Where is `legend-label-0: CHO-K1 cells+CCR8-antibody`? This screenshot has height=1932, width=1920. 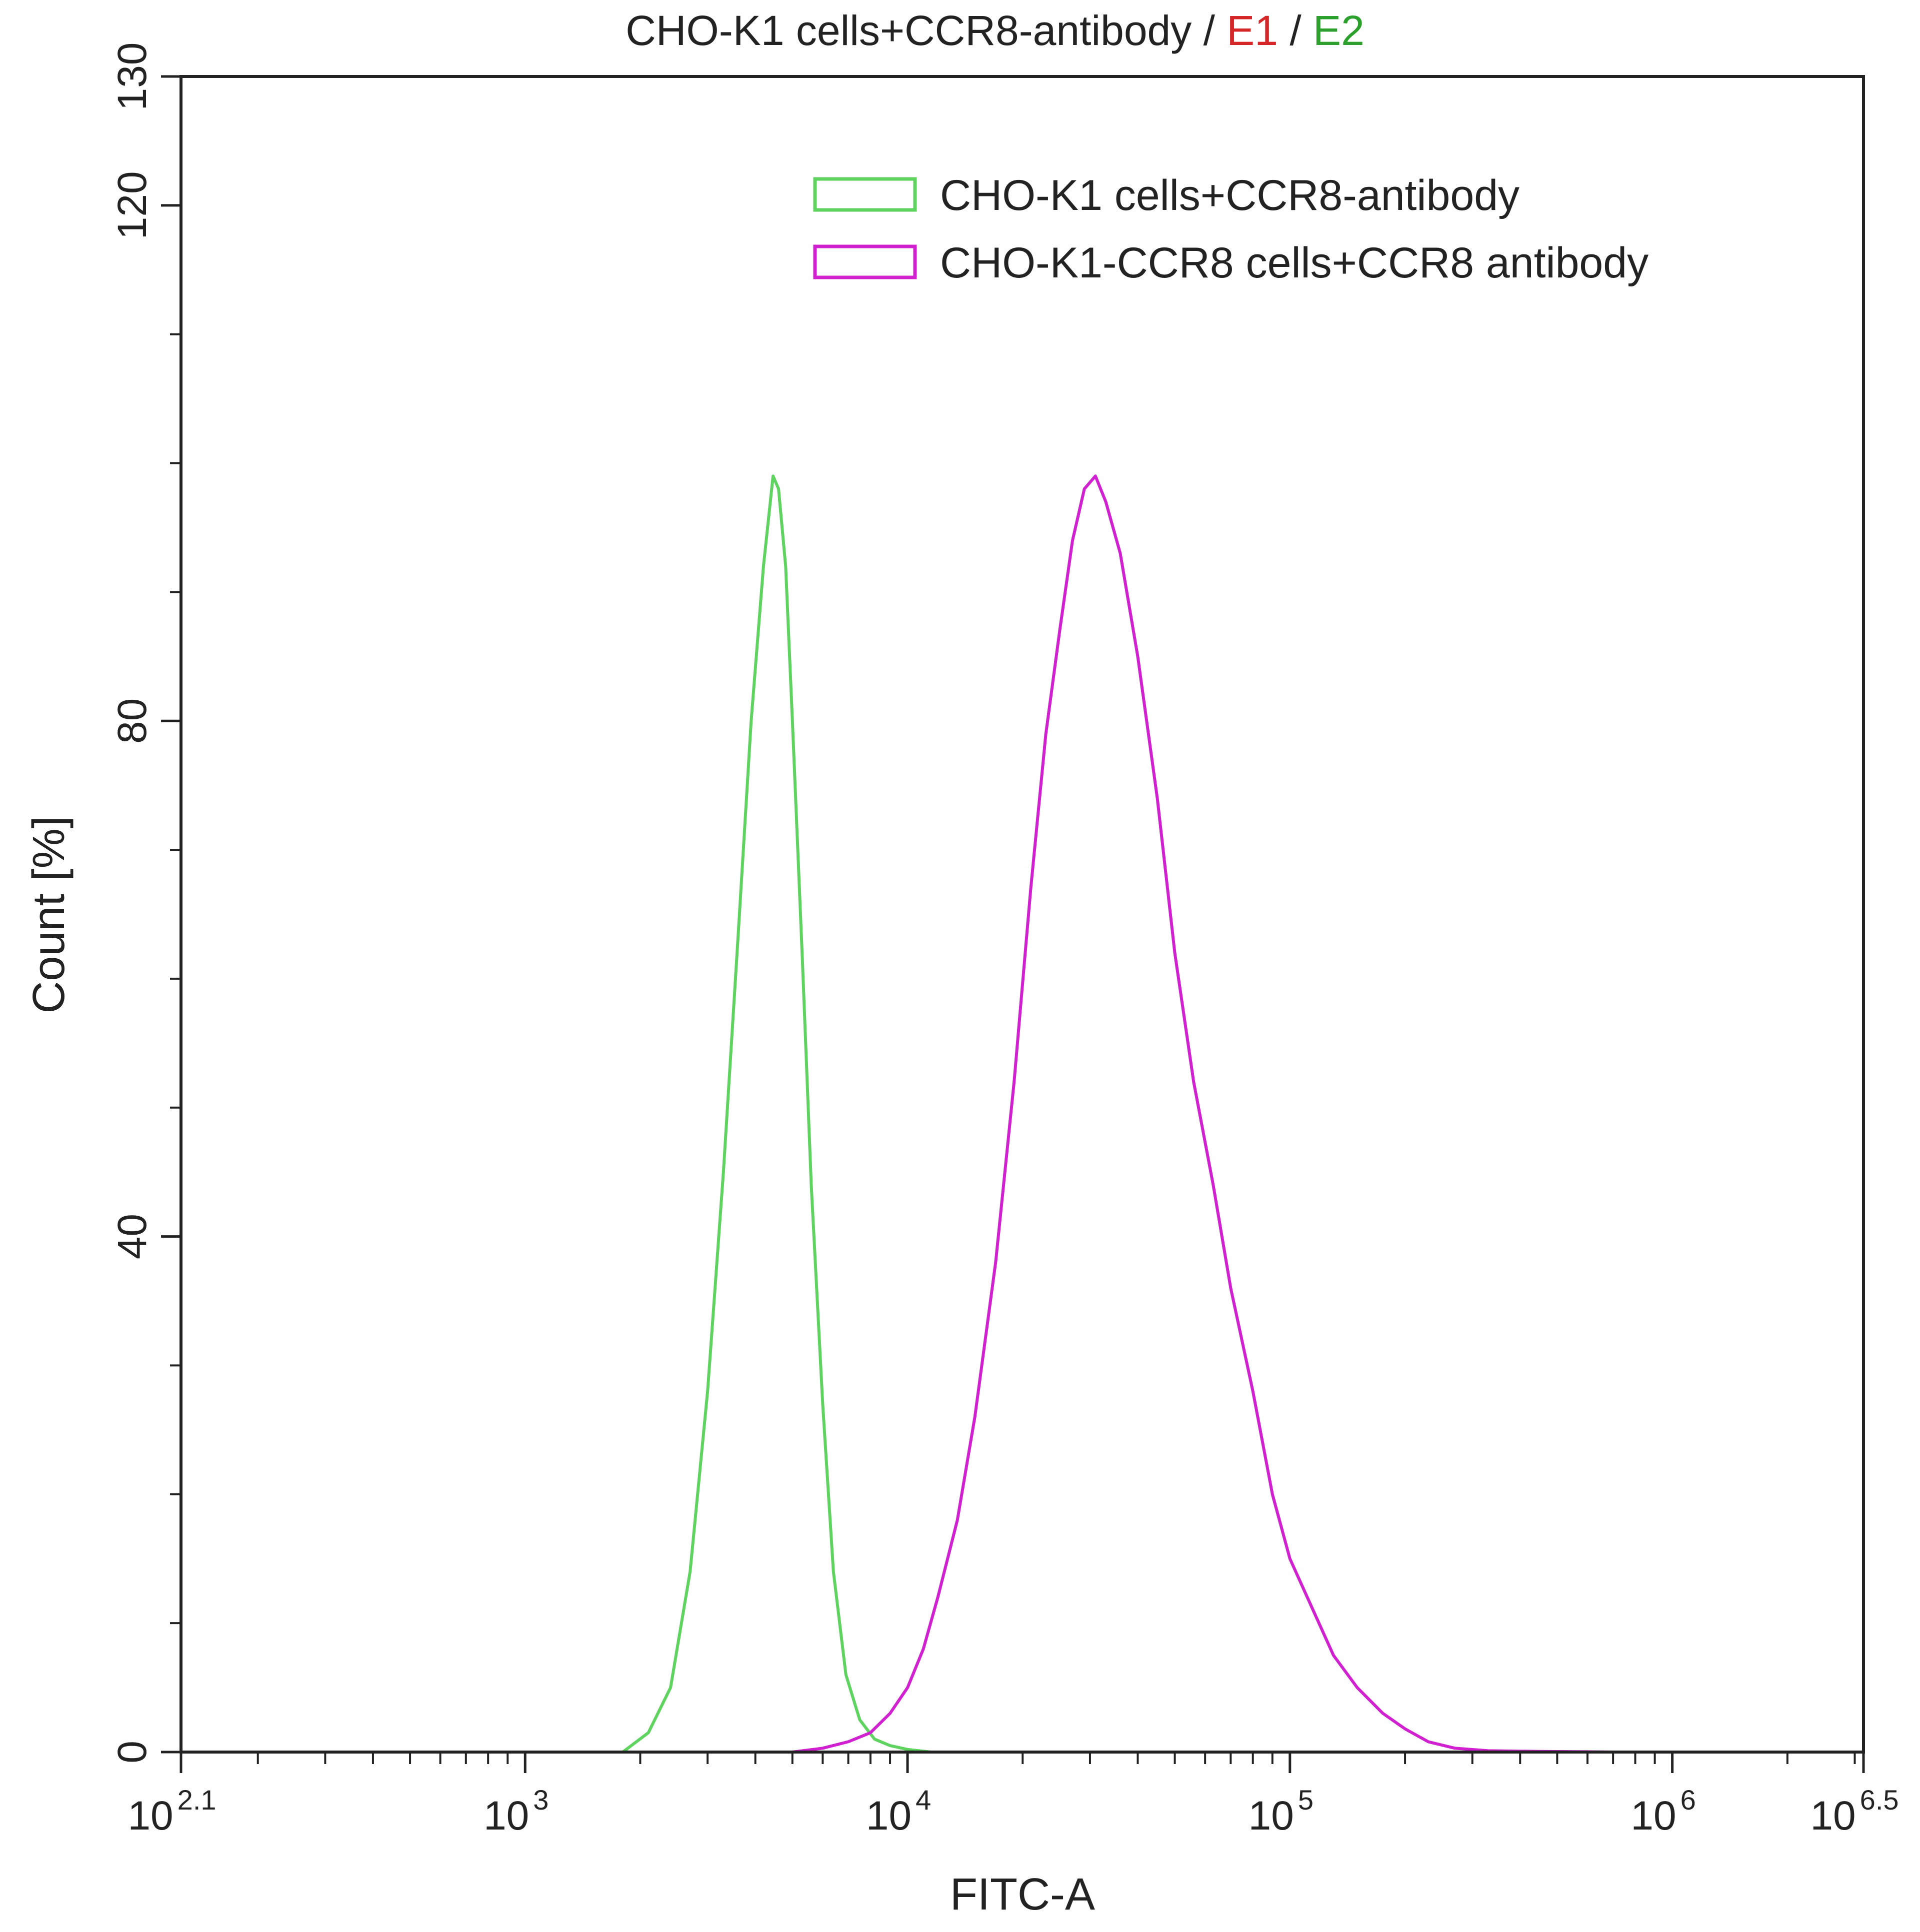 legend-label-0: CHO-K1 cells+CCR8-antibody is located at coordinates (1230, 195).